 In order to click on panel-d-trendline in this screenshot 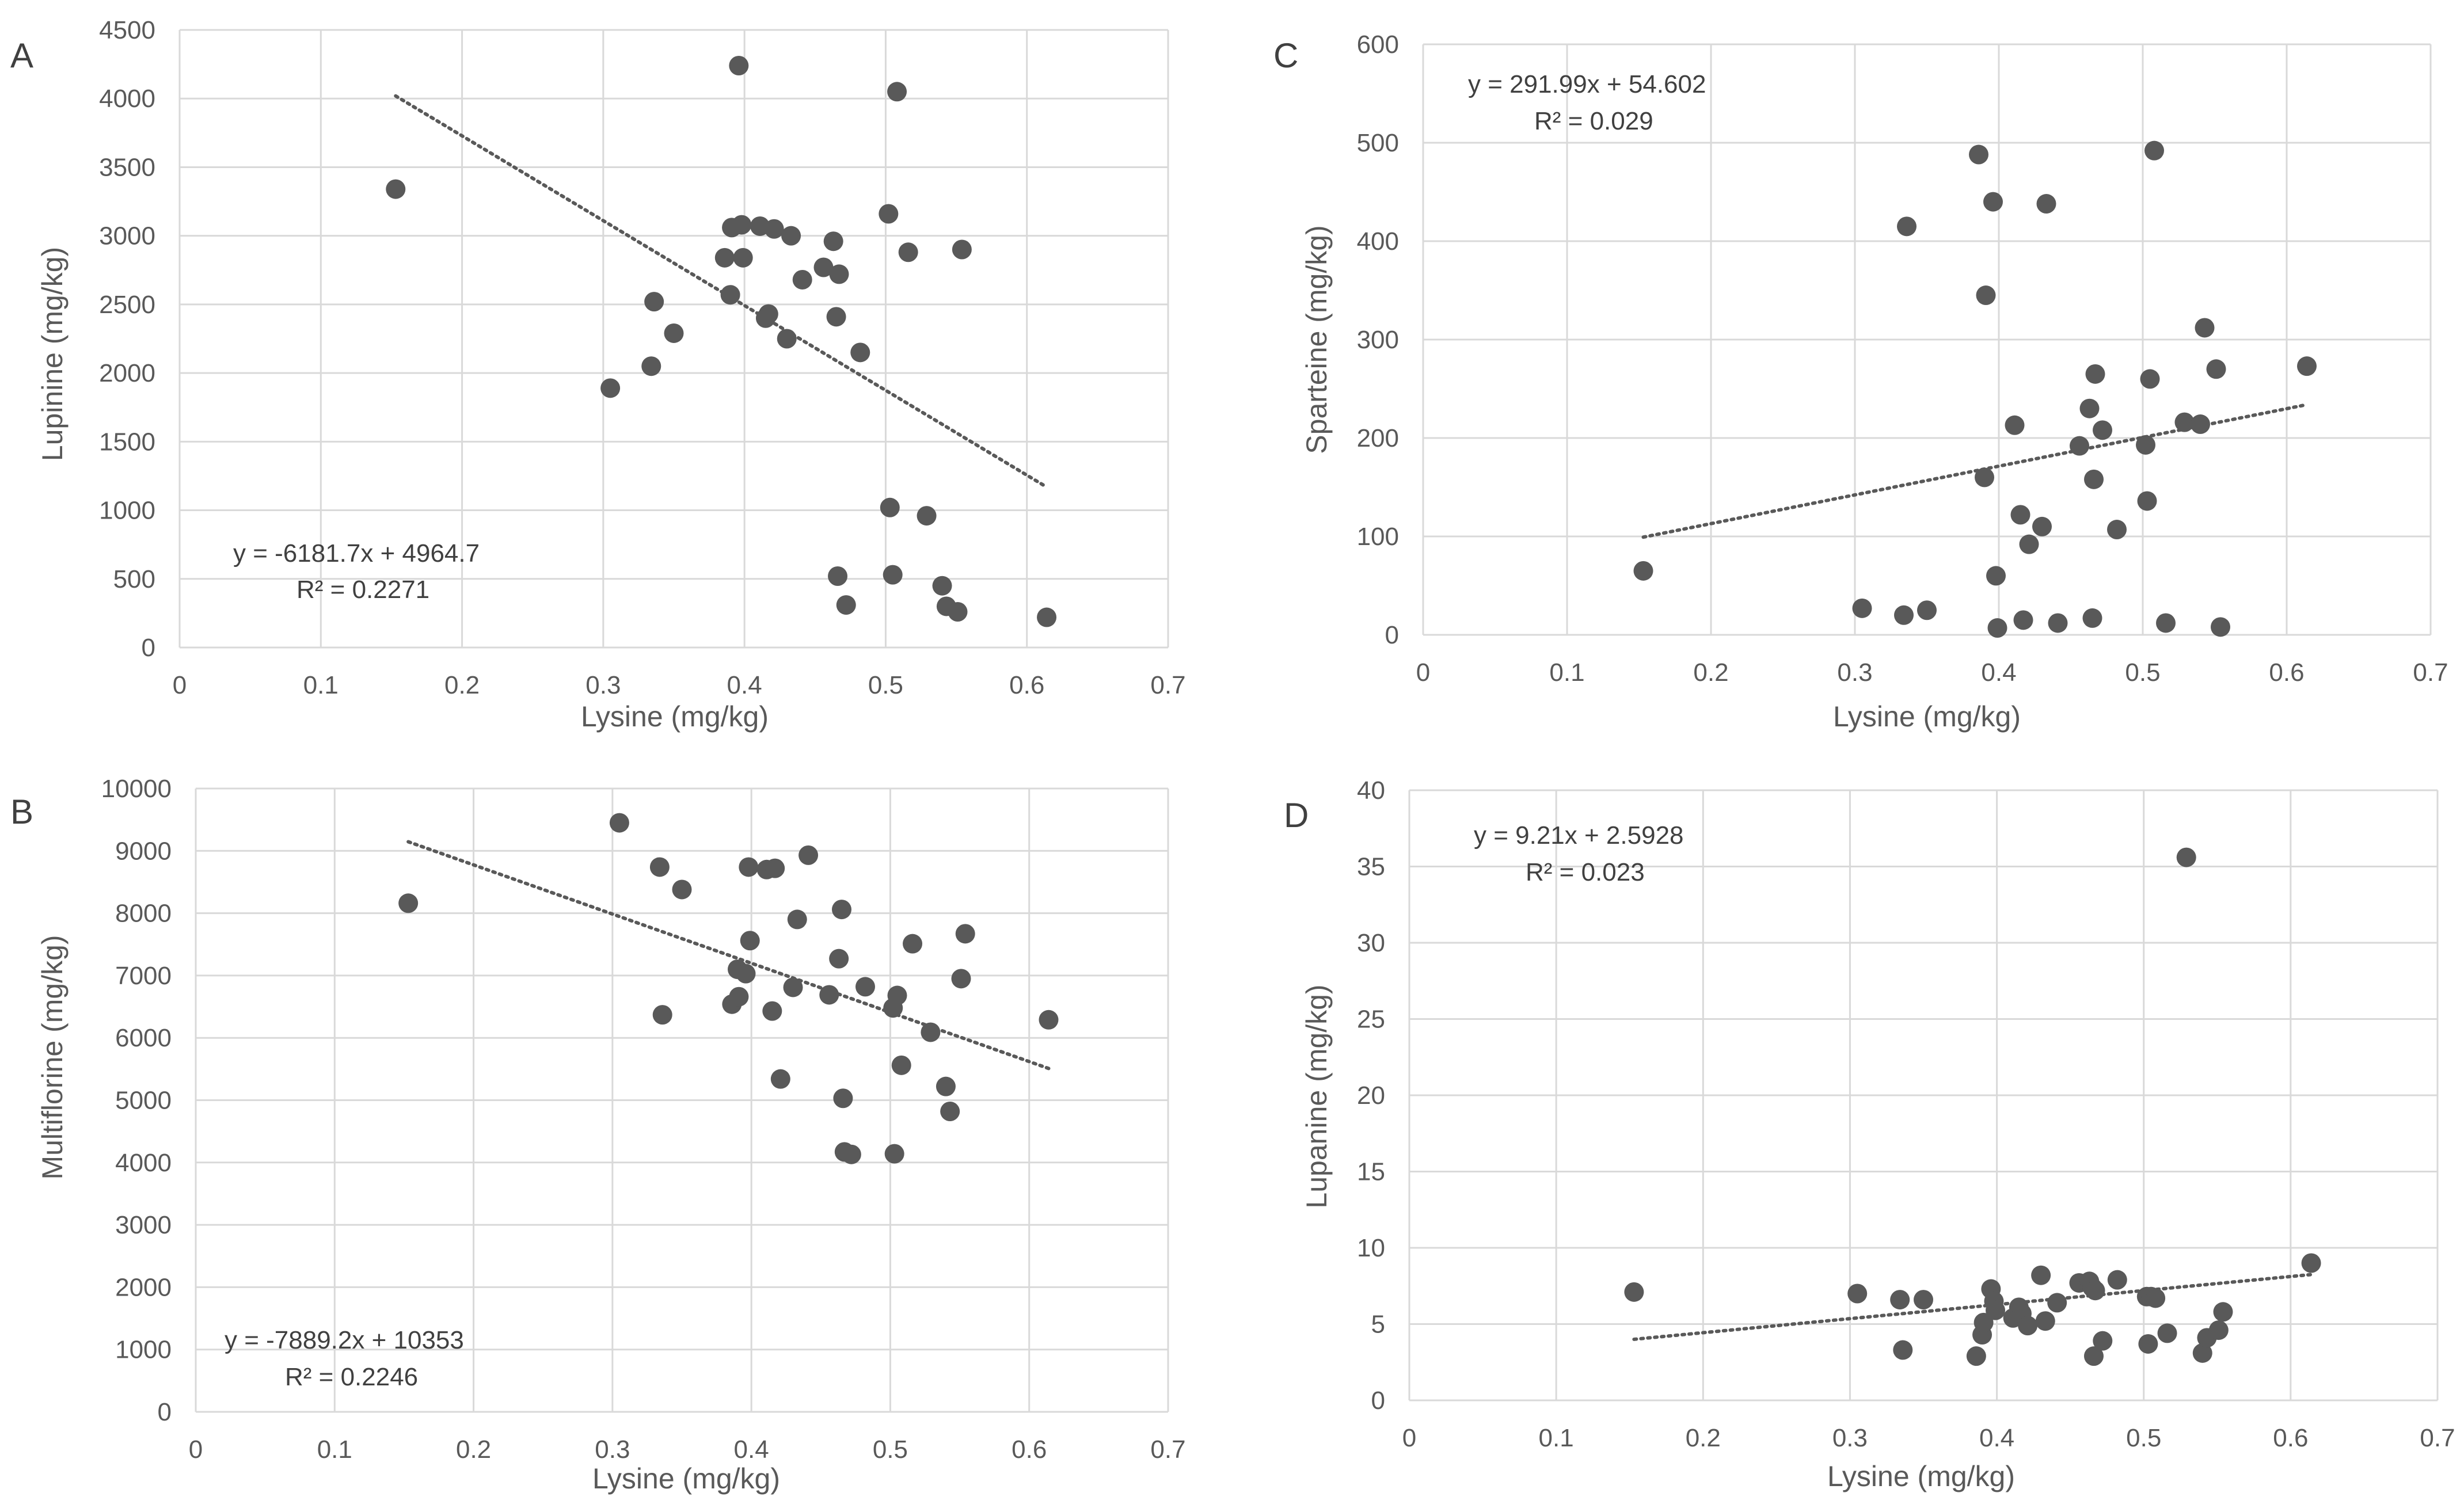, I will do `click(1973, 1307)`.